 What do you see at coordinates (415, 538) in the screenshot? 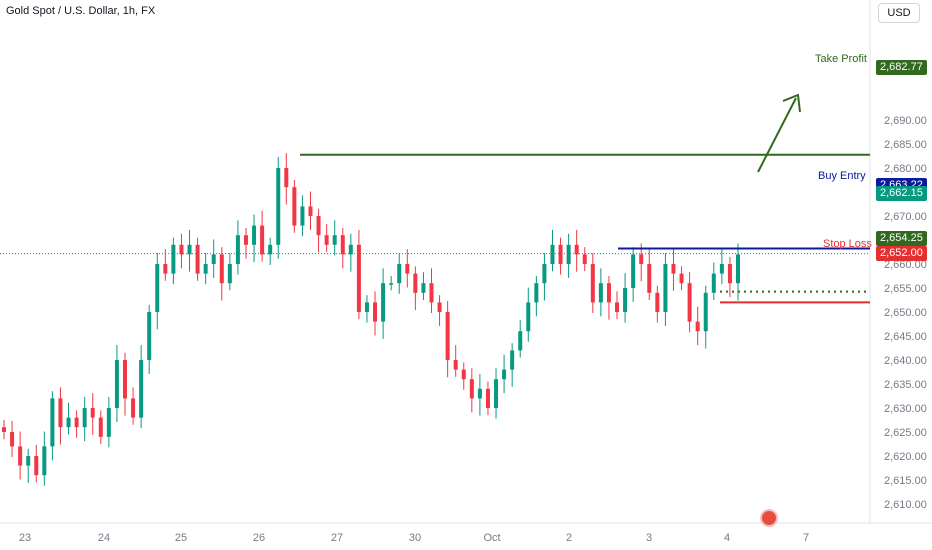
I see `x-tick-label: 30` at bounding box center [415, 538].